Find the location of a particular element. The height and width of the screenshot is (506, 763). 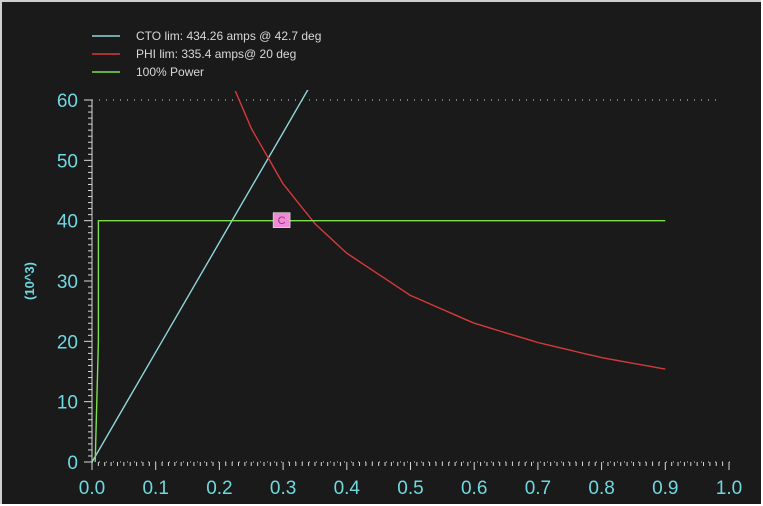

x-tick-label: 0.3 is located at coordinates (283, 488).